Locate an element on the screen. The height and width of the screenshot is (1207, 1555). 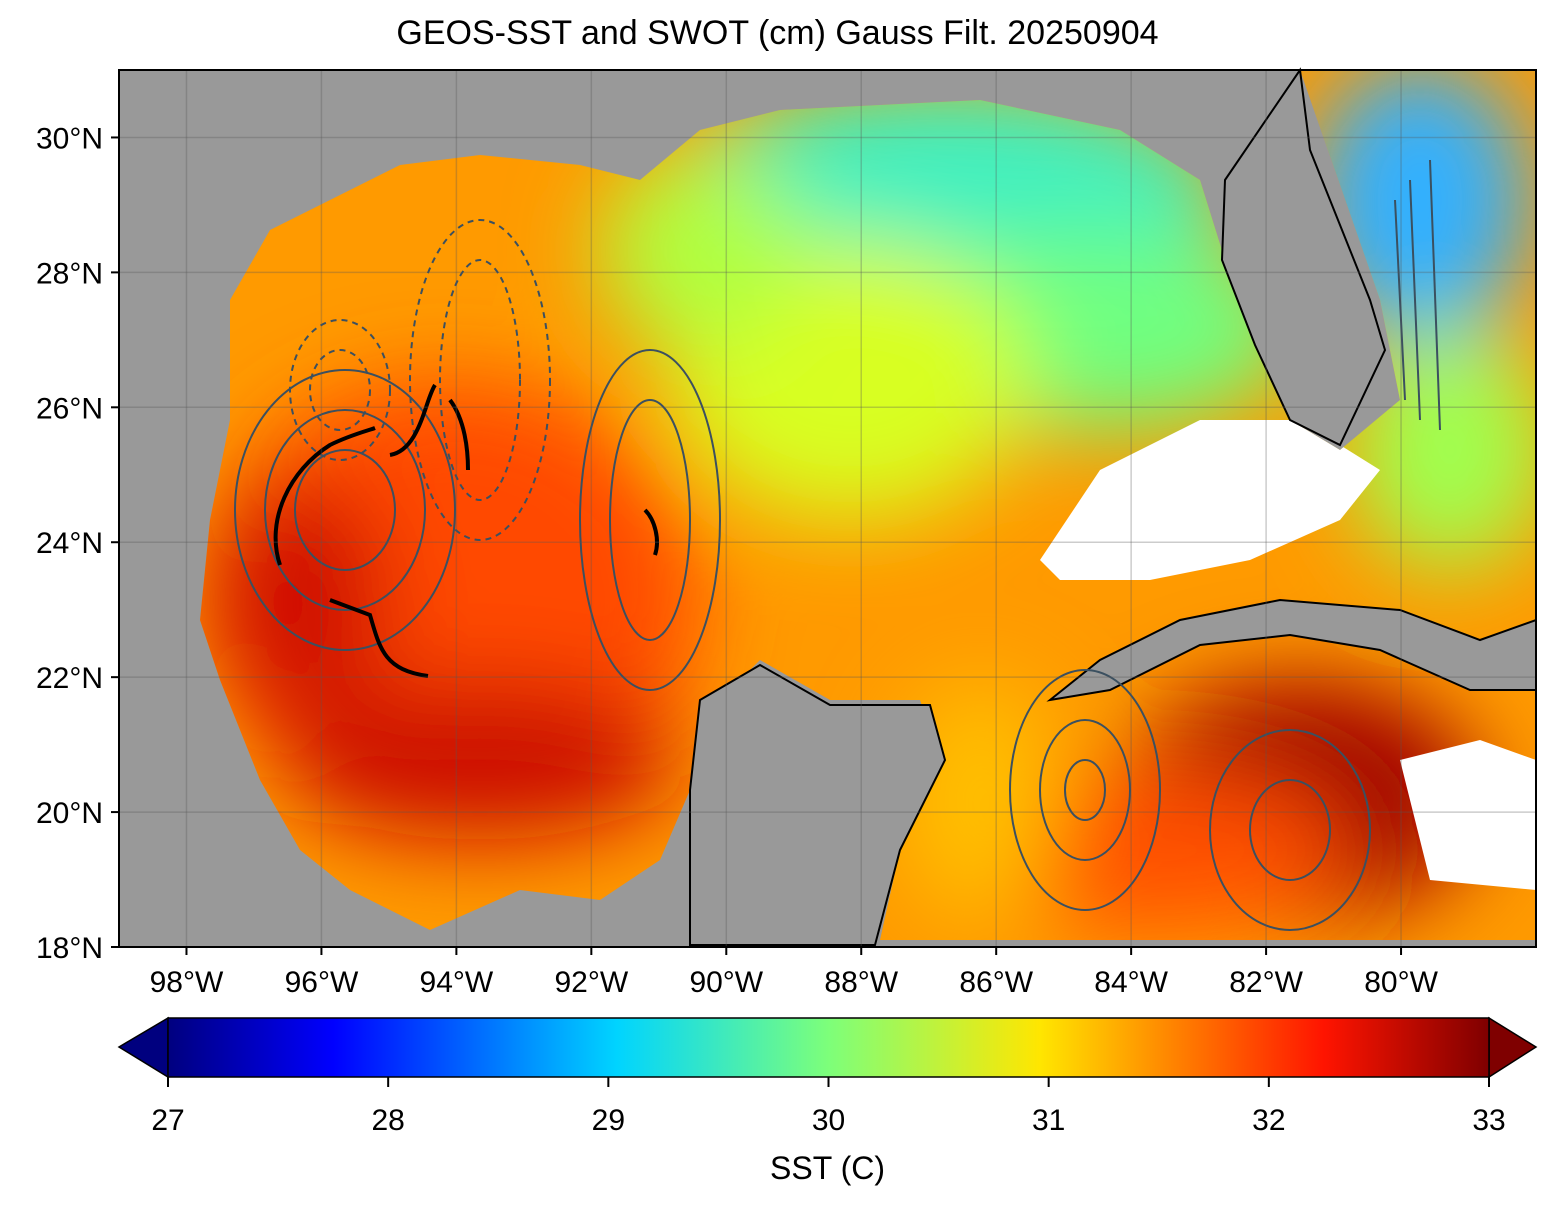
colorbar-tick-label: 28 is located at coordinates (387, 1120).